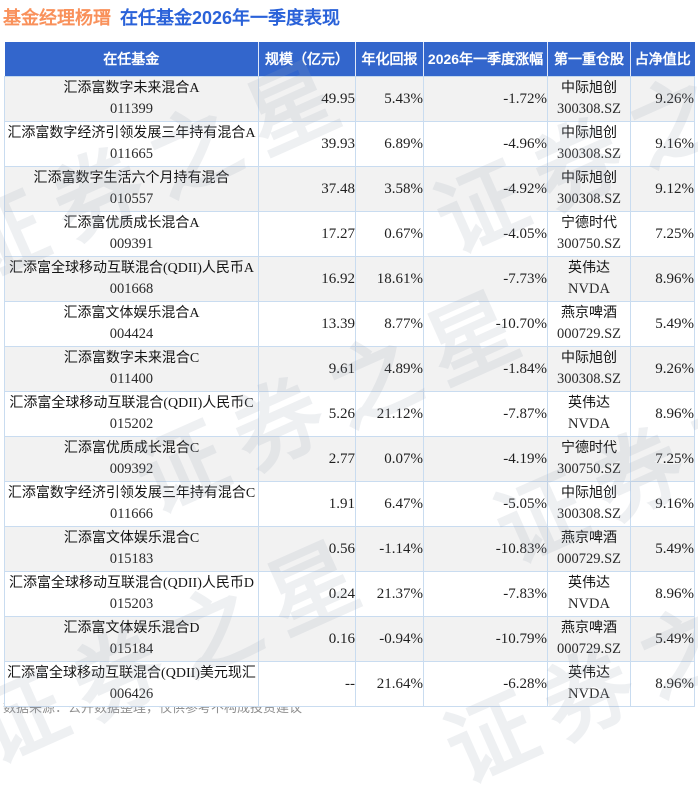 The width and height of the screenshot is (698, 808). Describe the element at coordinates (131, 154) in the screenshot. I see `fund-code: 011665` at that location.